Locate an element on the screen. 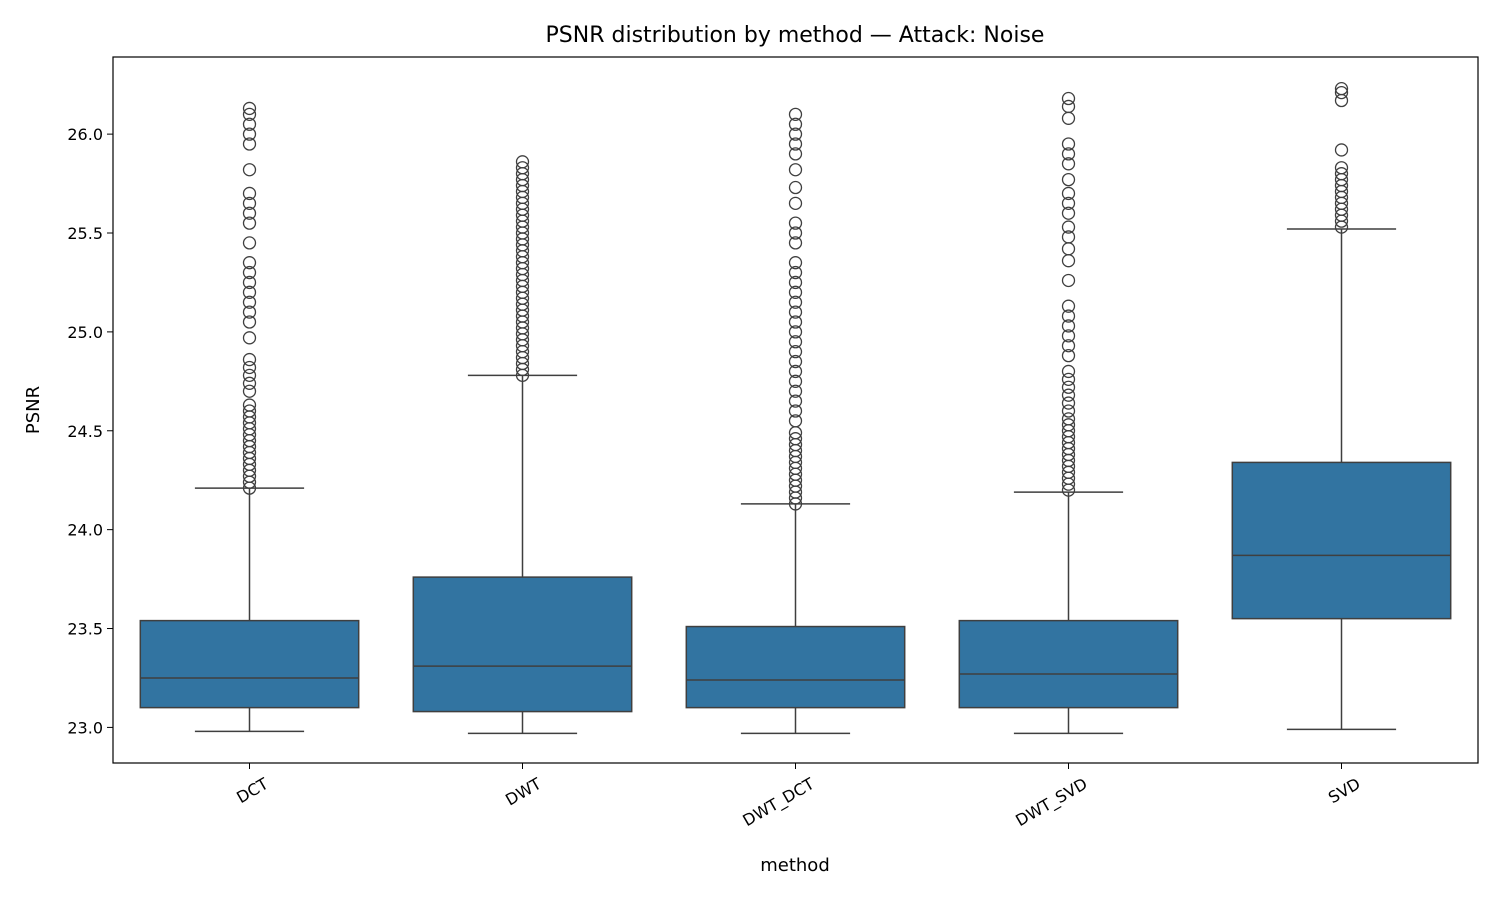  y-tick-label: 26.0 is located at coordinates (85, 134).